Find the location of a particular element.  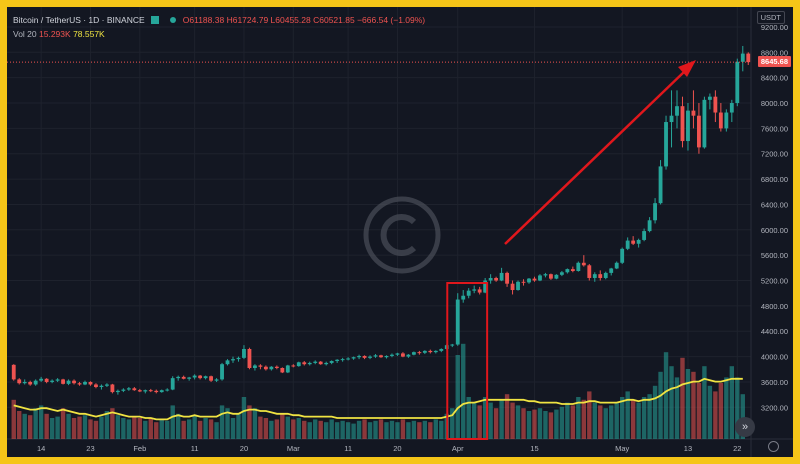

price-tick-label: 5600.00 is located at coordinates (774, 255).